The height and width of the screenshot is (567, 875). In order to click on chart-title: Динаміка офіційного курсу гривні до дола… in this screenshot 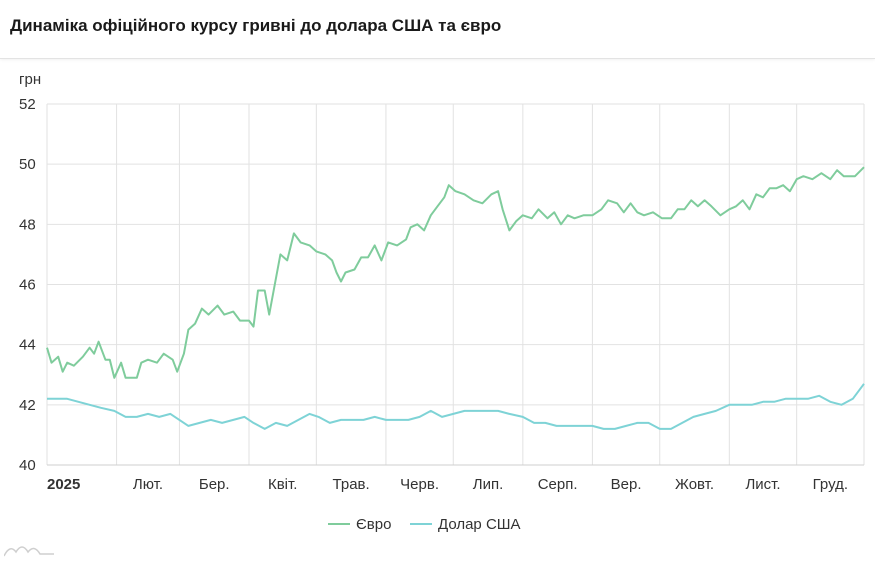, I will do `click(256, 25)`.